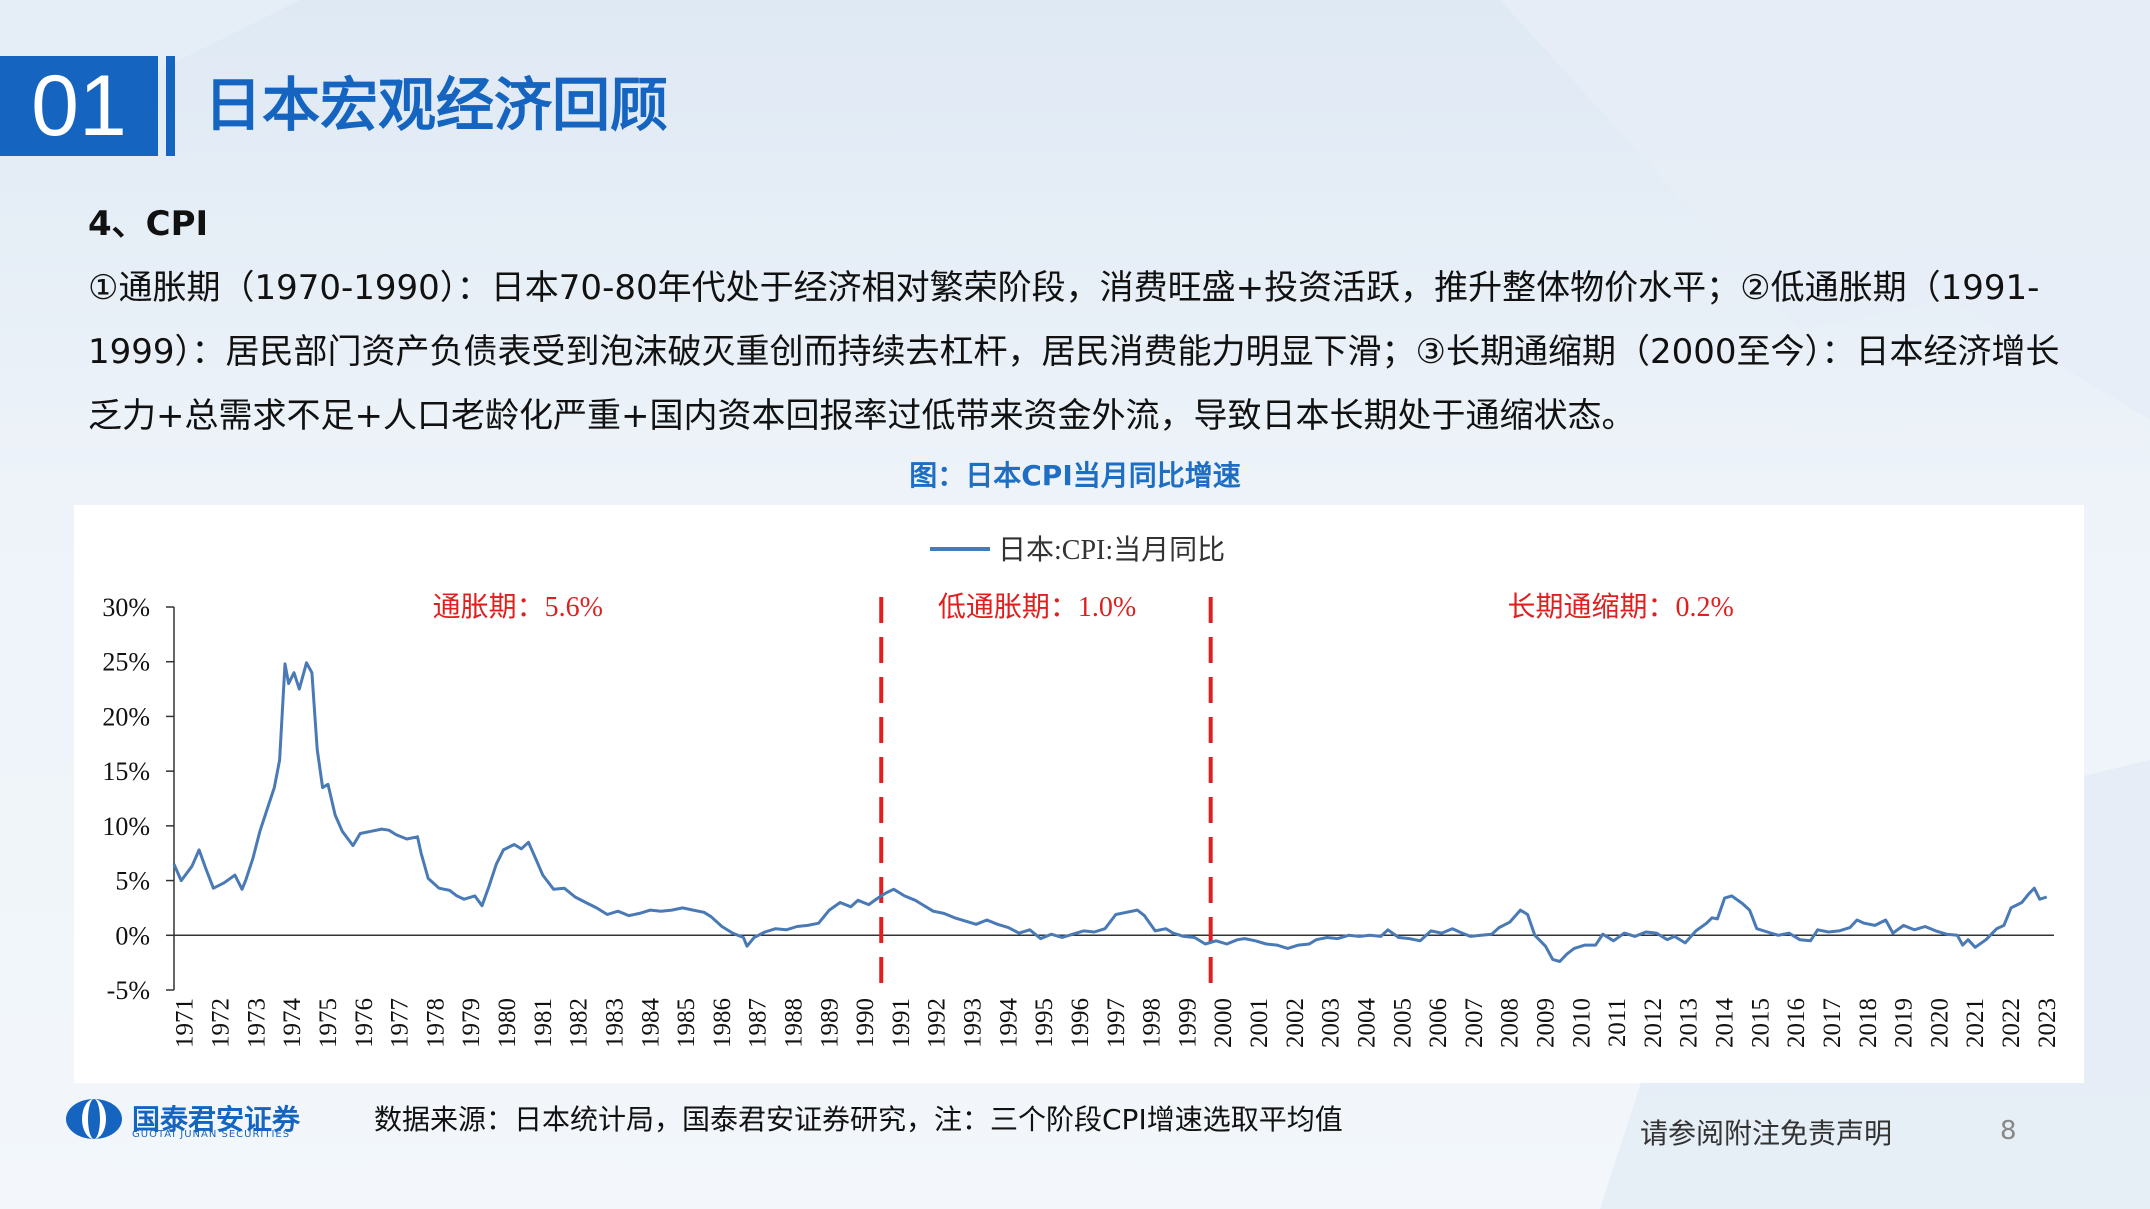  What do you see at coordinates (937, 1023) in the screenshot?
I see `x-tick-label: 1992` at bounding box center [937, 1023].